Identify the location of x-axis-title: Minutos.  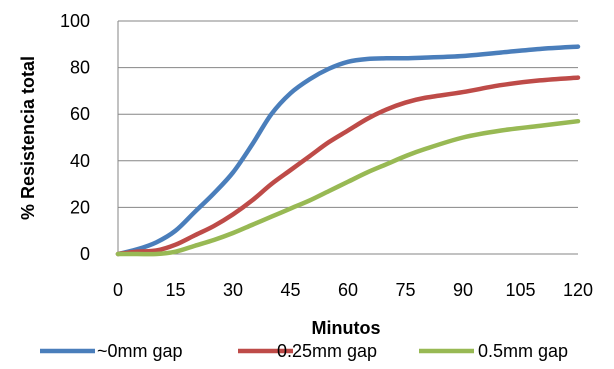
(346, 328).